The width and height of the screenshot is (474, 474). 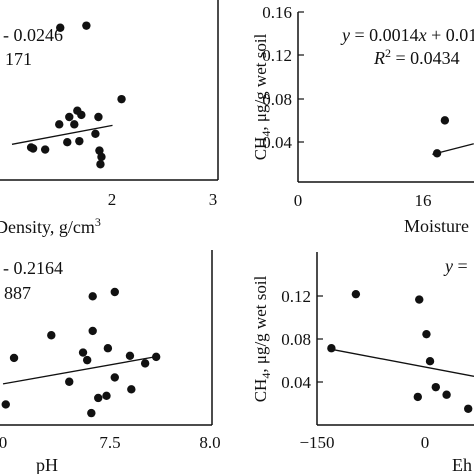 I want to click on density-x-tick-3: 3, so click(x=213, y=199).